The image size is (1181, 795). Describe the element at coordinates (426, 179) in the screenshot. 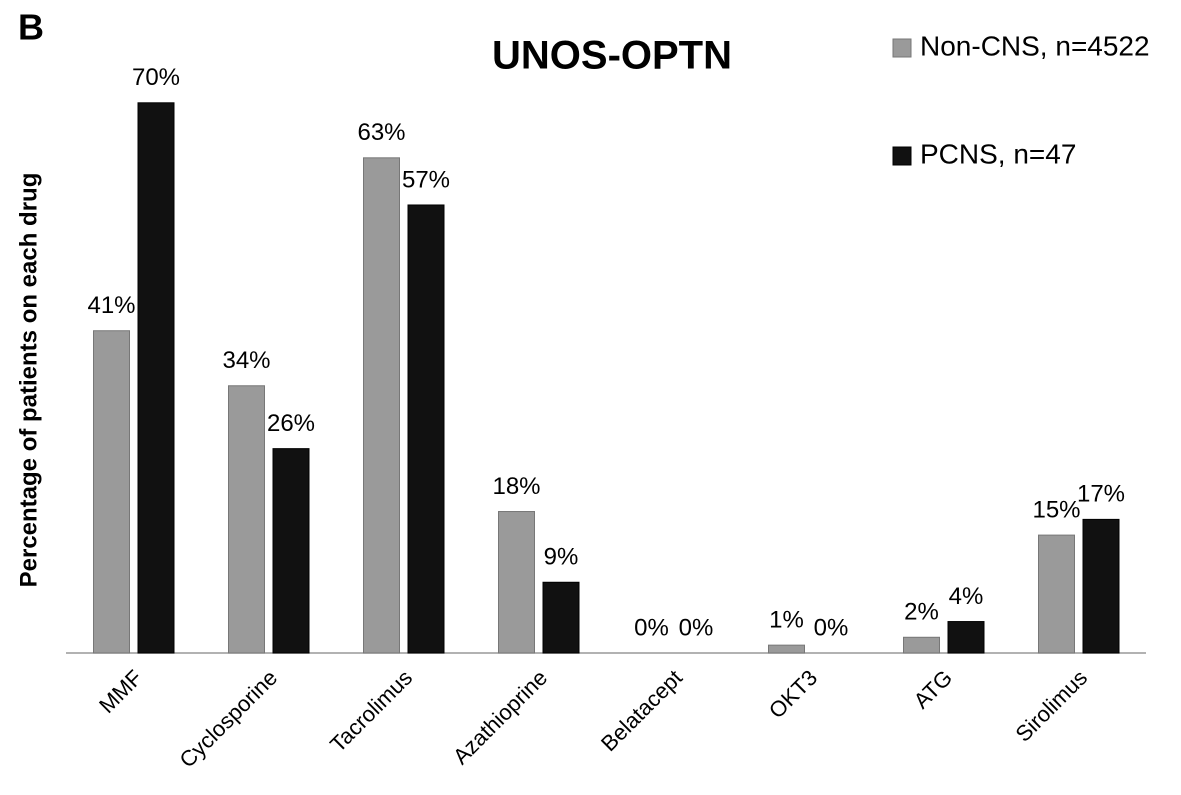

I see `data-label: 57%` at that location.